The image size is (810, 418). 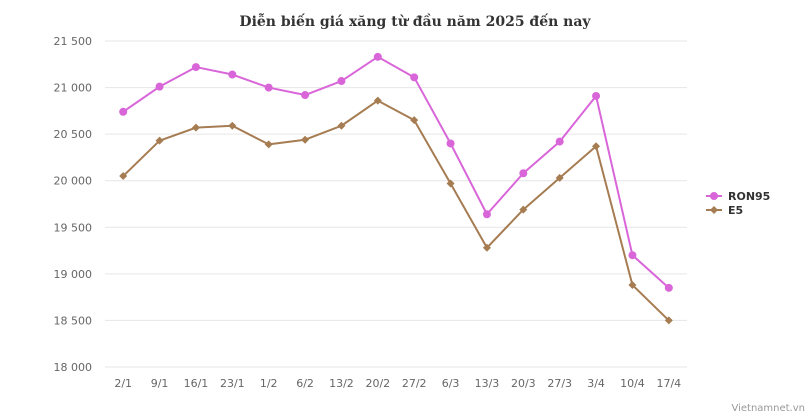 I want to click on x-tick-label: 13/3, so click(x=487, y=383).